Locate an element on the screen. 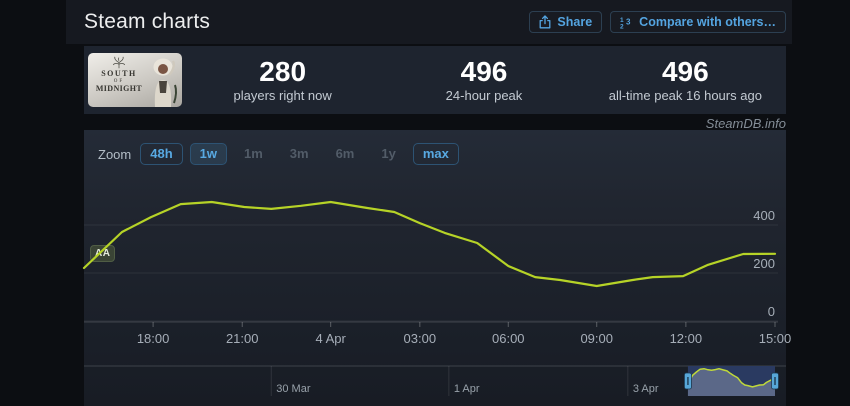  navigator-area is located at coordinates (731, 382).